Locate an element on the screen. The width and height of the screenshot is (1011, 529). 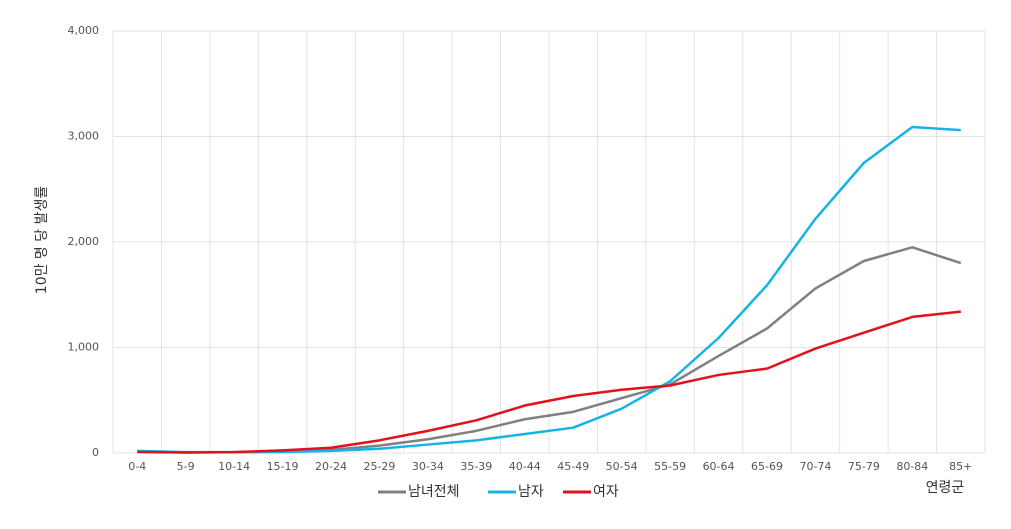
x-axis-label: 연령군 is located at coordinates (945, 488).